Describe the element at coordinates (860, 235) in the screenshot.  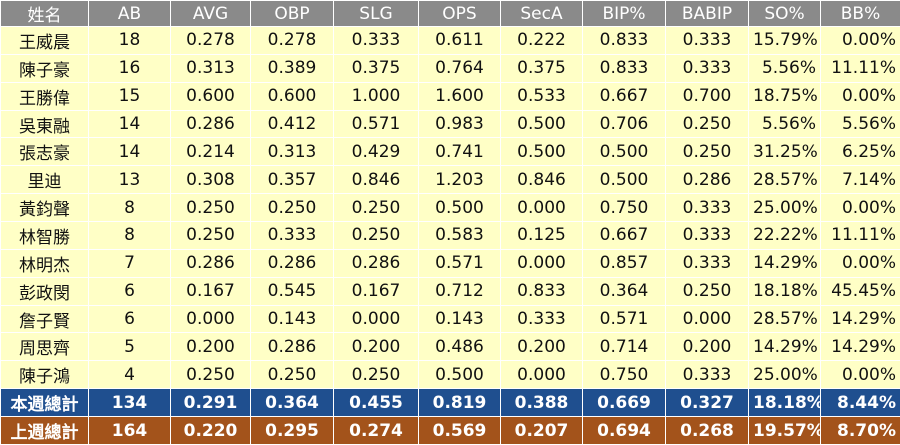
I see `stat-cell: 11.11%` at that location.